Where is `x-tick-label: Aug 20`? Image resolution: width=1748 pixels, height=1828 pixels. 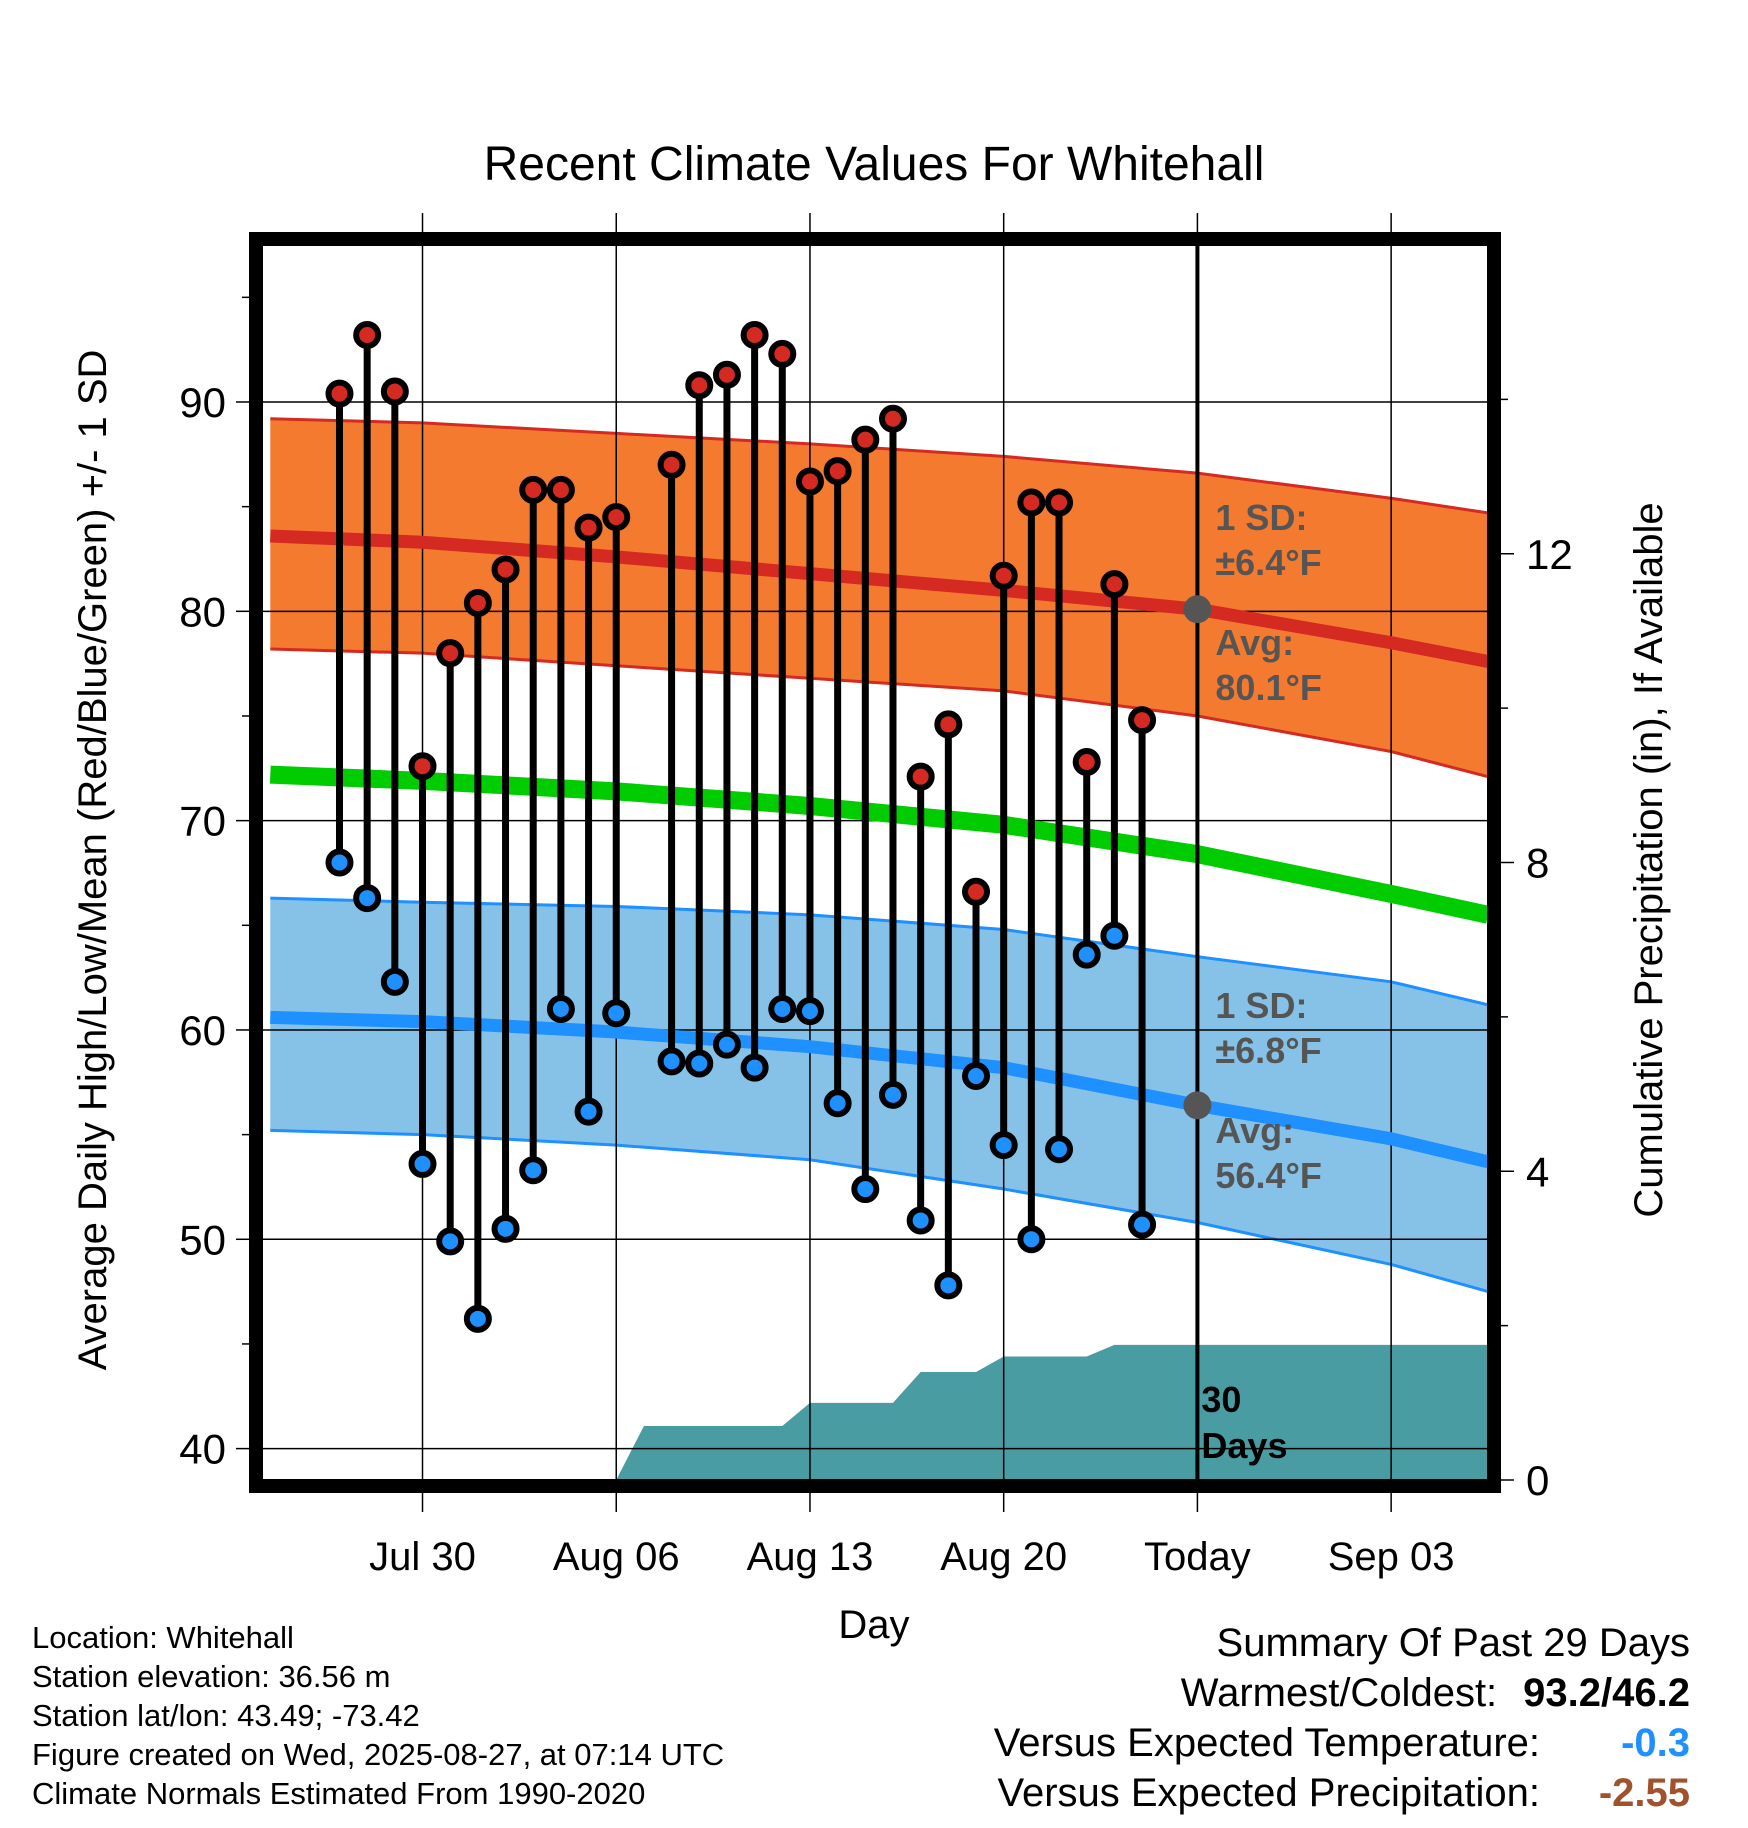
x-tick-label: Aug 20 is located at coordinates (1003, 1557).